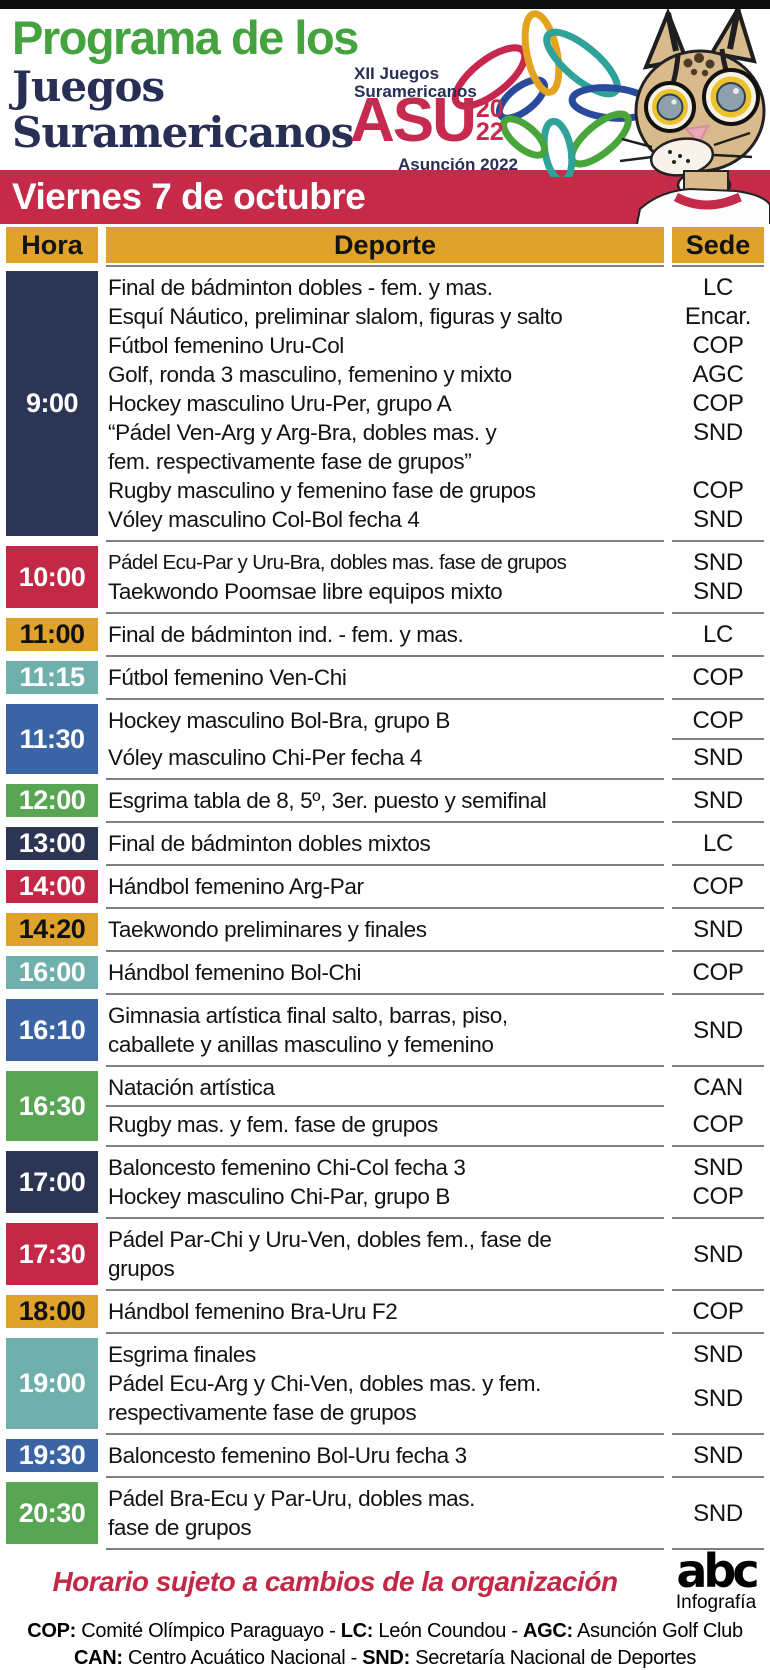  I want to click on abc-logo: abc, so click(717, 1571).